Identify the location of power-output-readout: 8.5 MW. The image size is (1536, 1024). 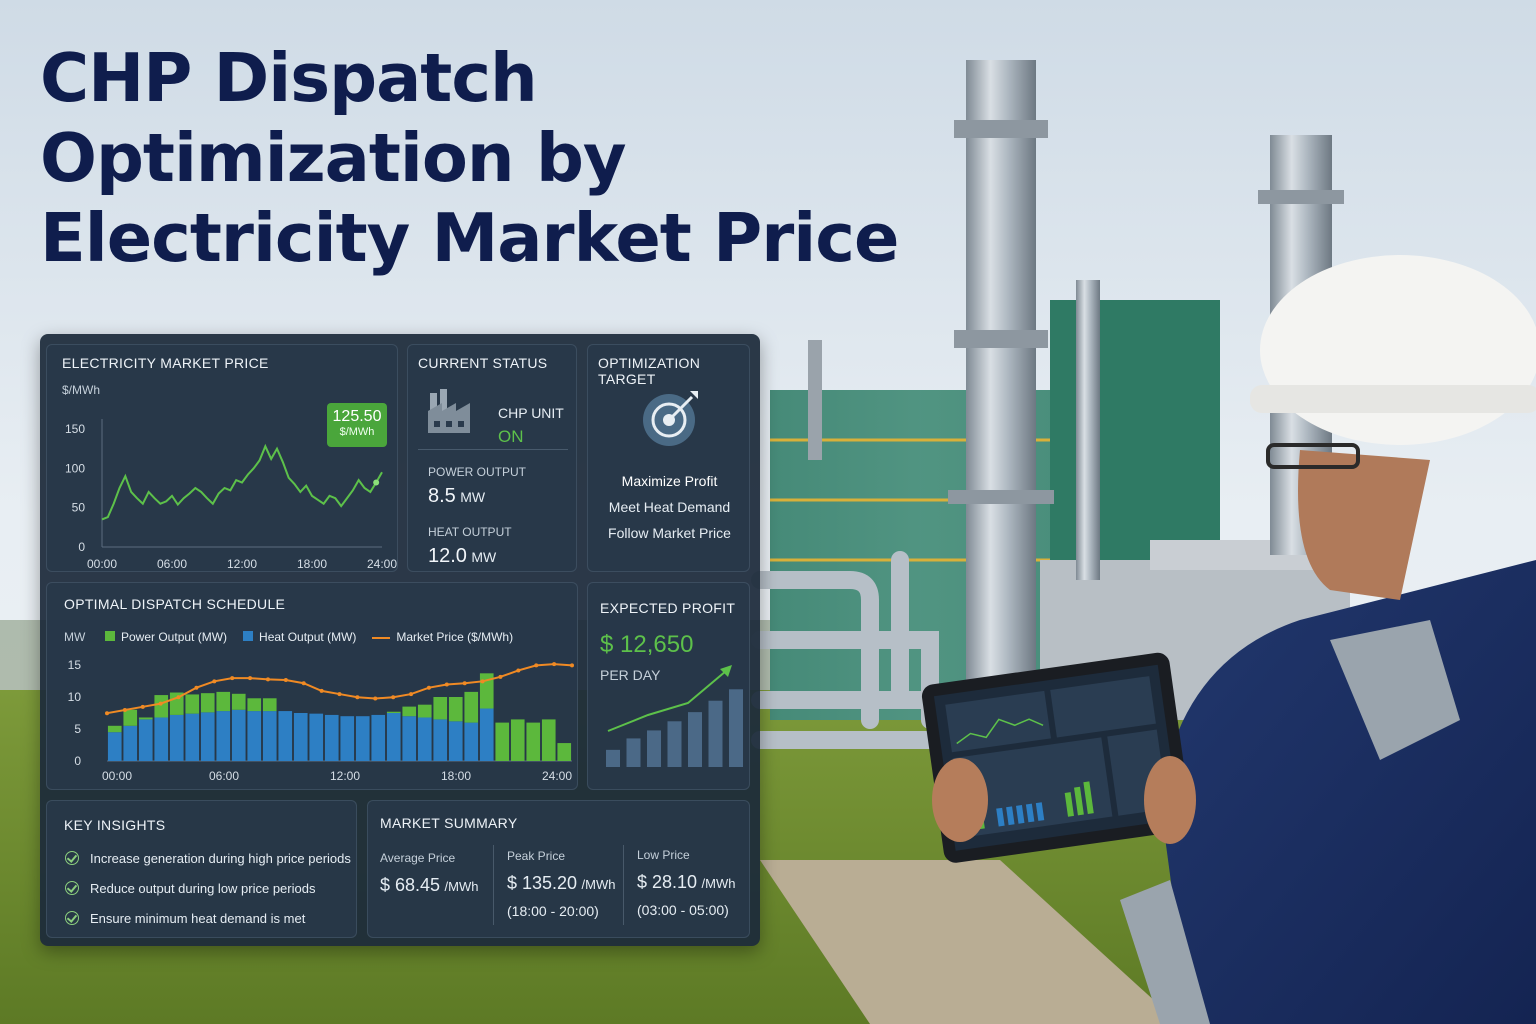
(456, 496).